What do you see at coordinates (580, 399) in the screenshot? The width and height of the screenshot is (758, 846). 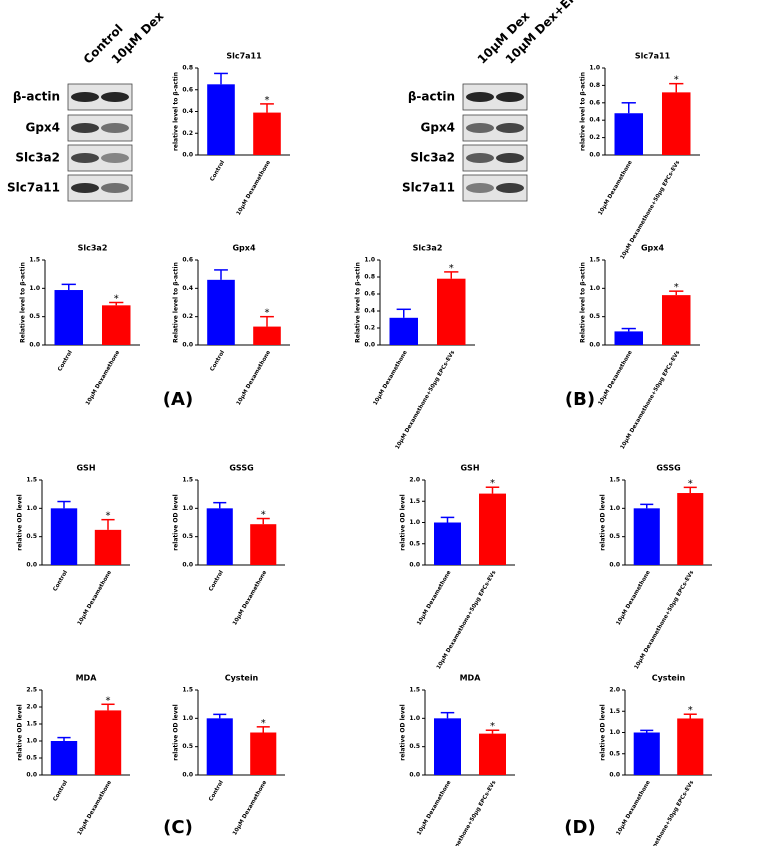 I see `panel-label: (B)` at bounding box center [580, 399].